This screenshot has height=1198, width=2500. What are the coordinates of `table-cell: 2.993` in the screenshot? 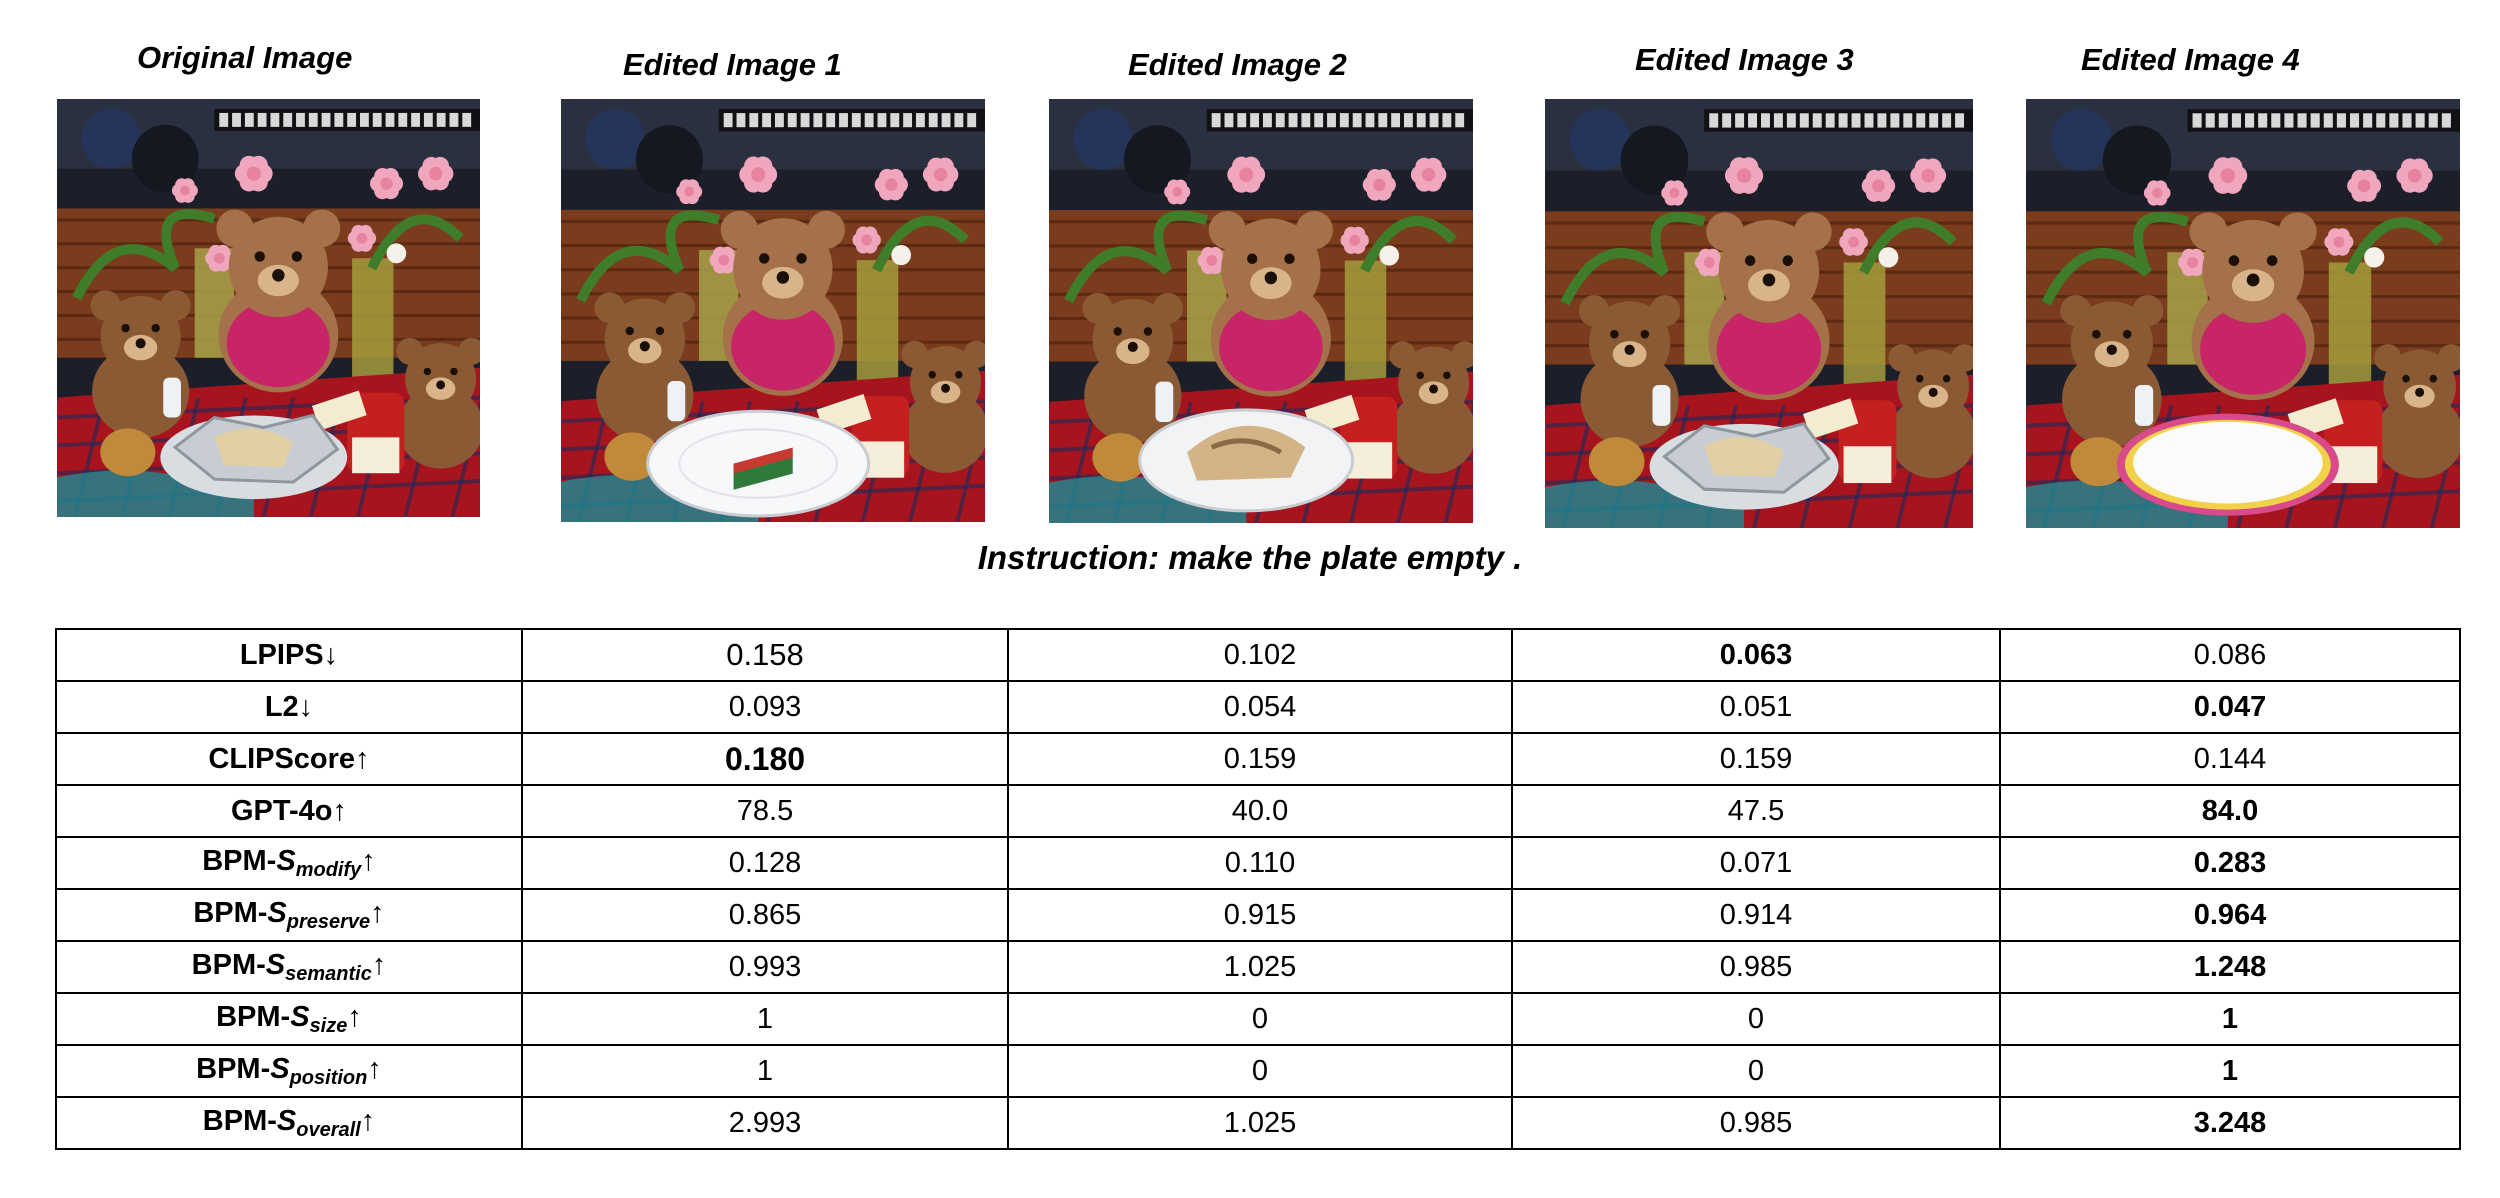 It's located at (765, 1123).